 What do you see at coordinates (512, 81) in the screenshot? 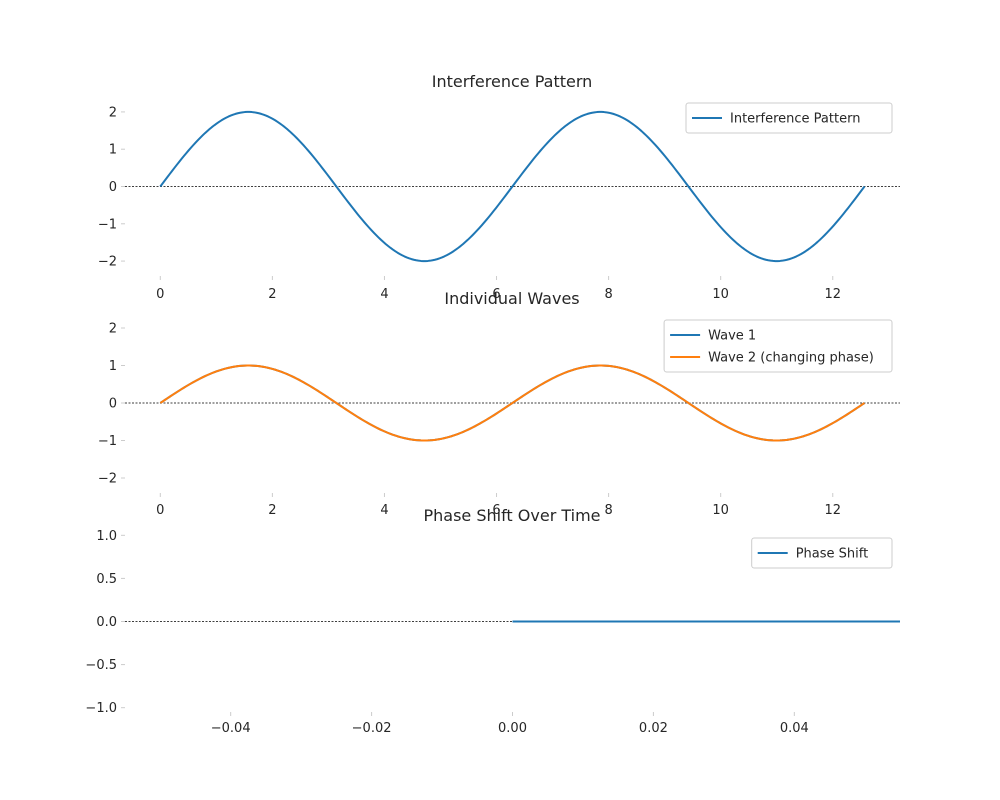
I see `panel-title: Interference Pattern` at bounding box center [512, 81].